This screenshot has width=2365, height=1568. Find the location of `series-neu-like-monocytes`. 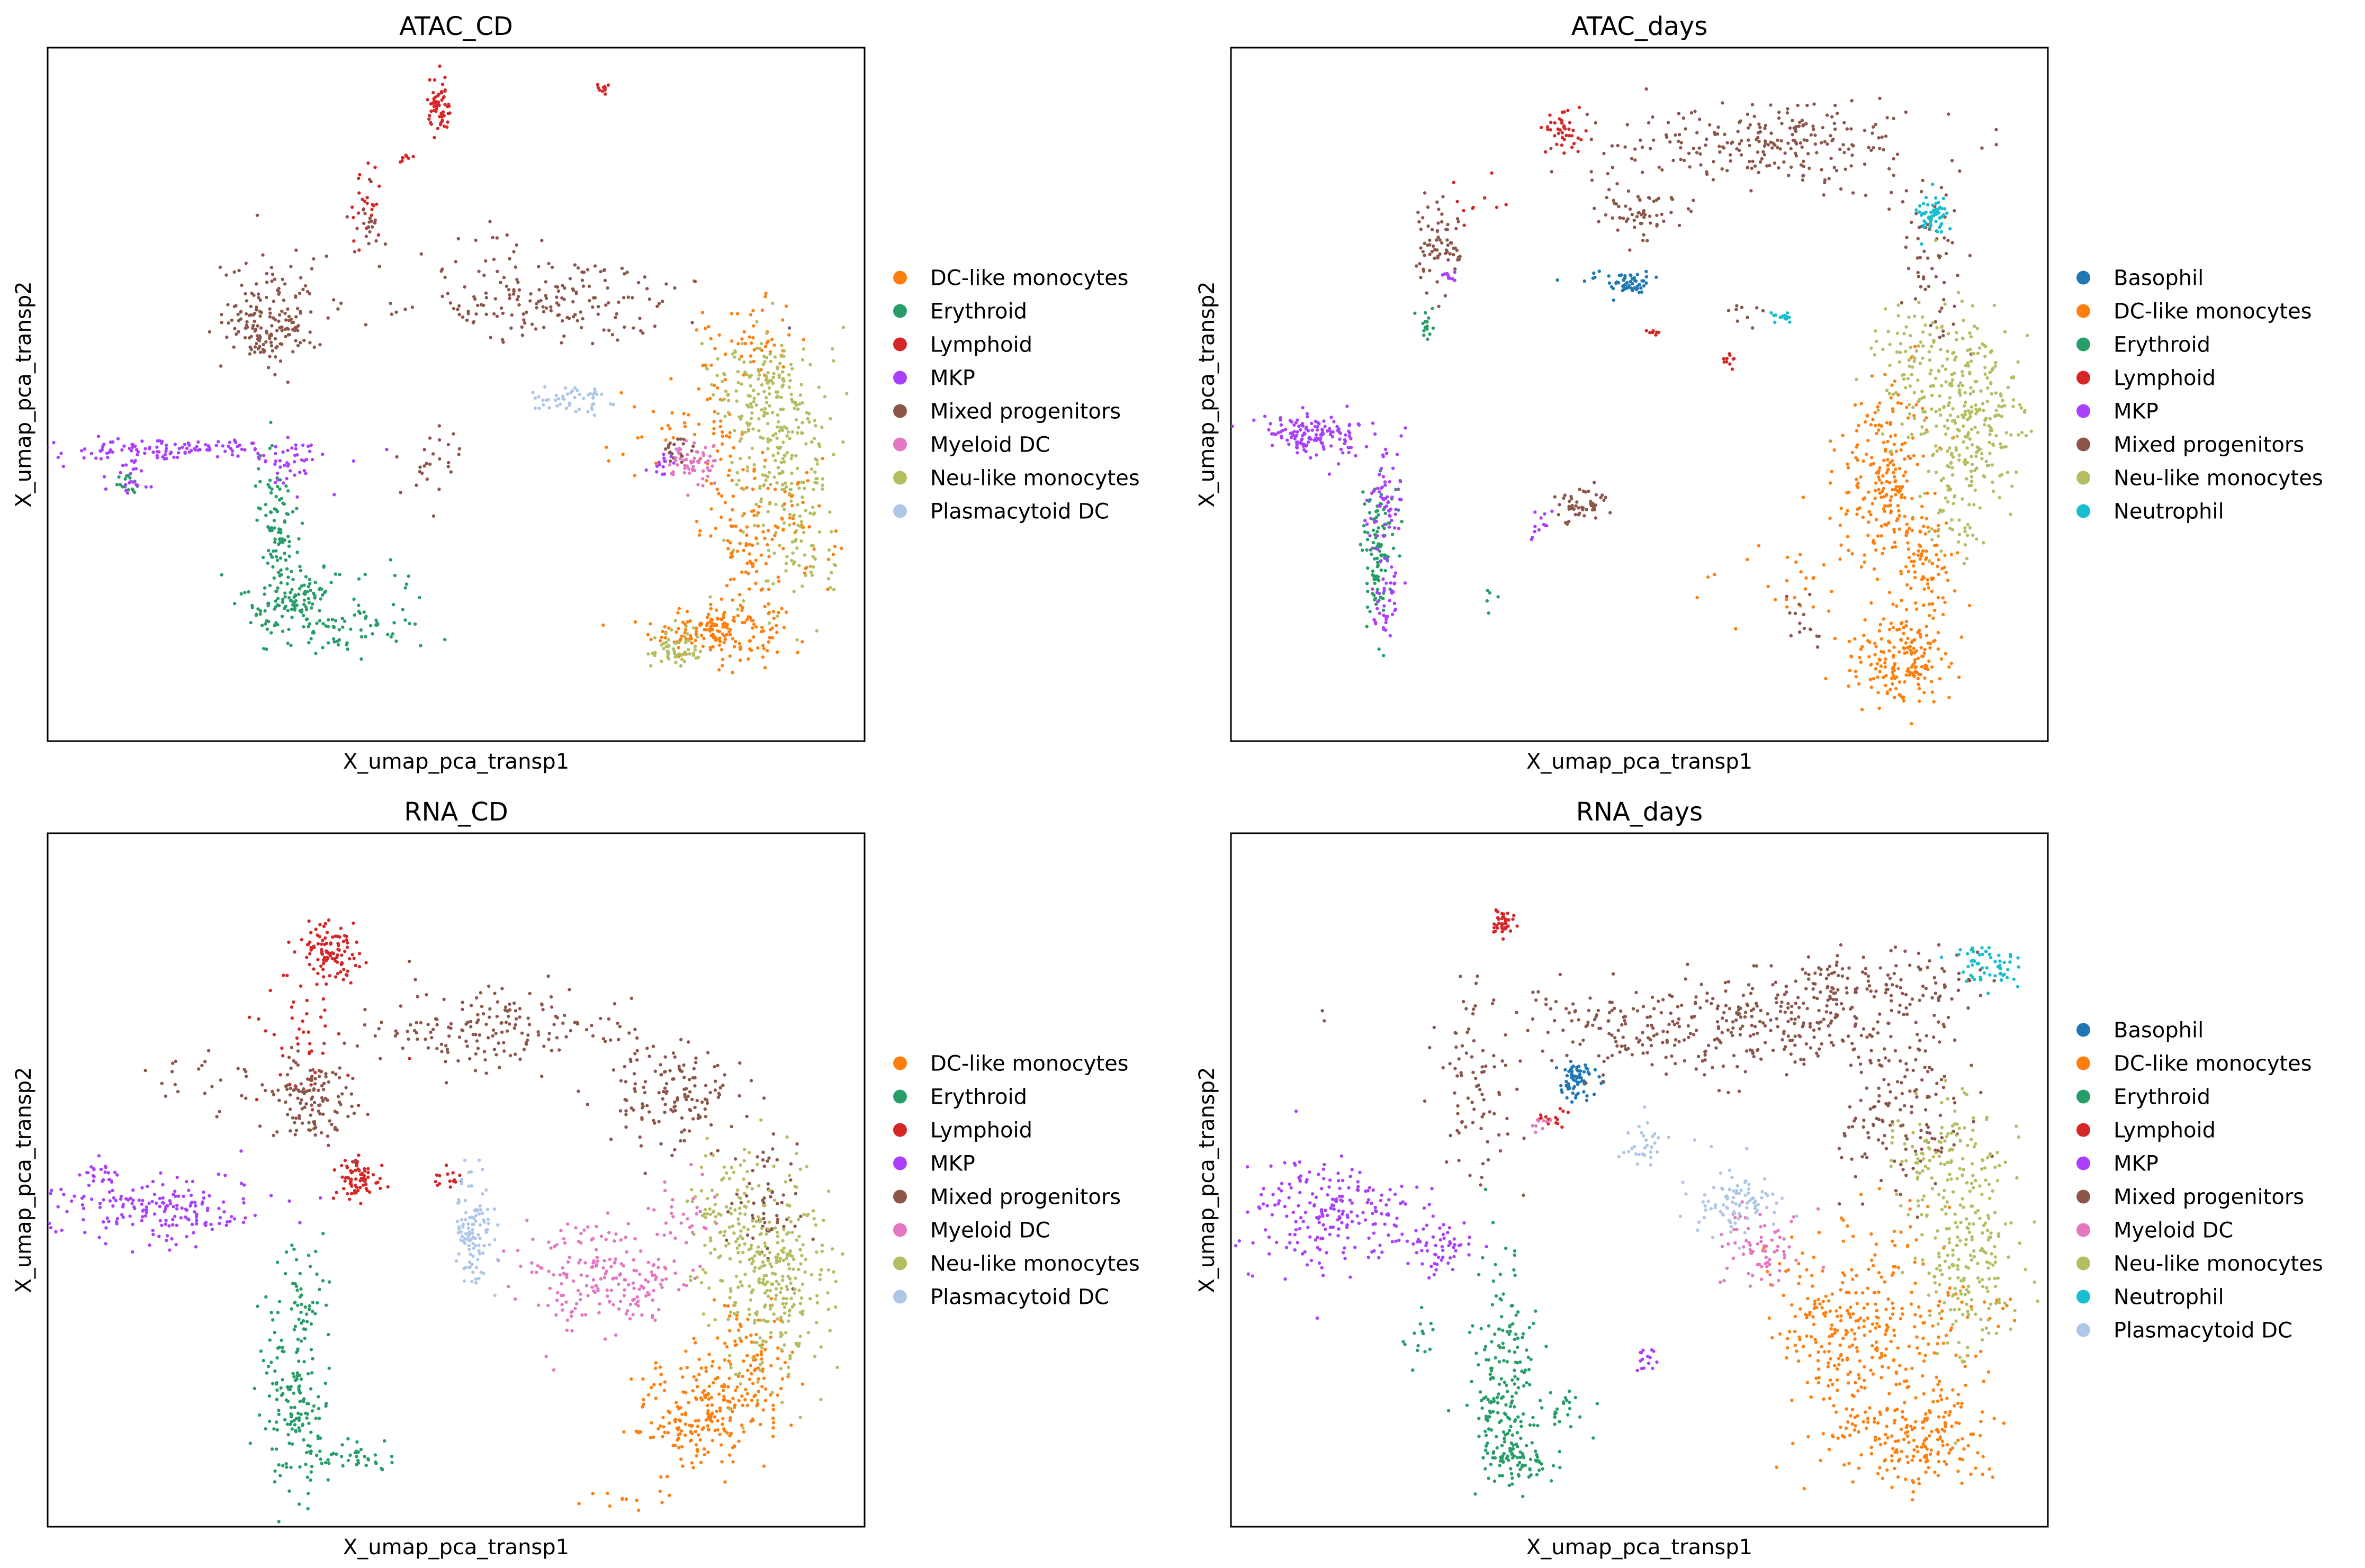

series-neu-like-monocytes is located at coordinates (1944, 401).